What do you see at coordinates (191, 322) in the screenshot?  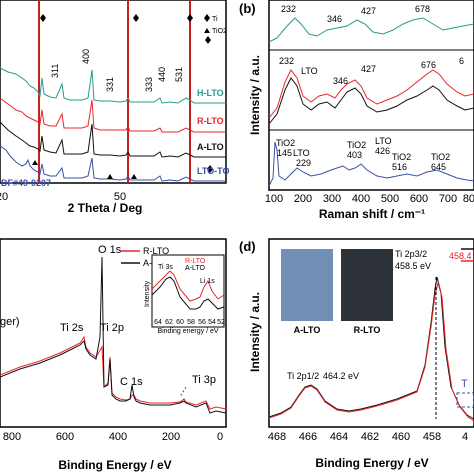 I see `inset-tick: 58` at bounding box center [191, 322].